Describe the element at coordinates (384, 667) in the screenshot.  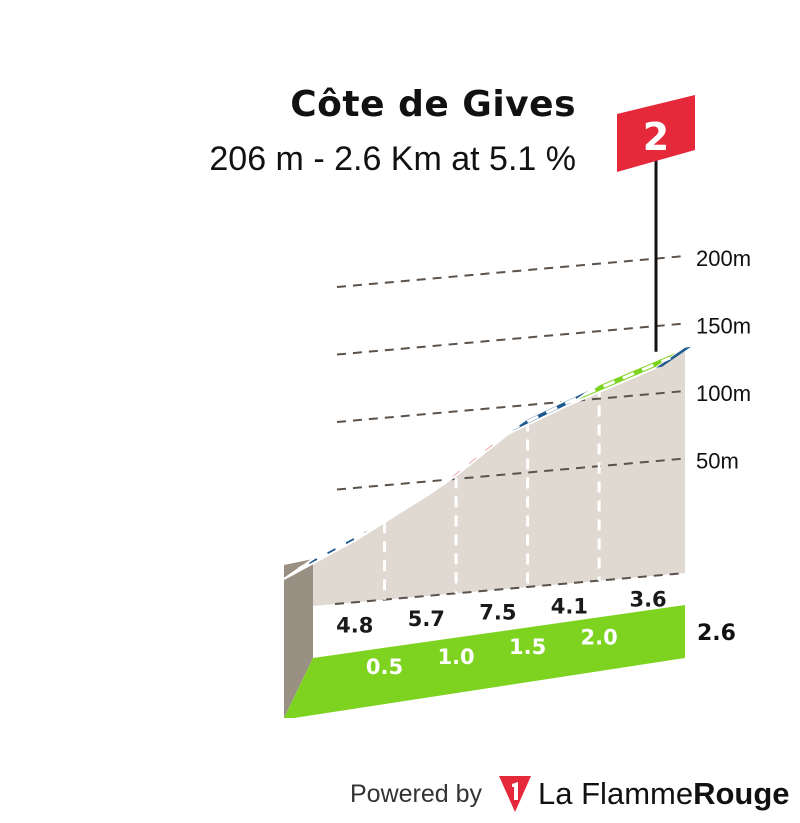
I see `distance-label: 0.5` at that location.